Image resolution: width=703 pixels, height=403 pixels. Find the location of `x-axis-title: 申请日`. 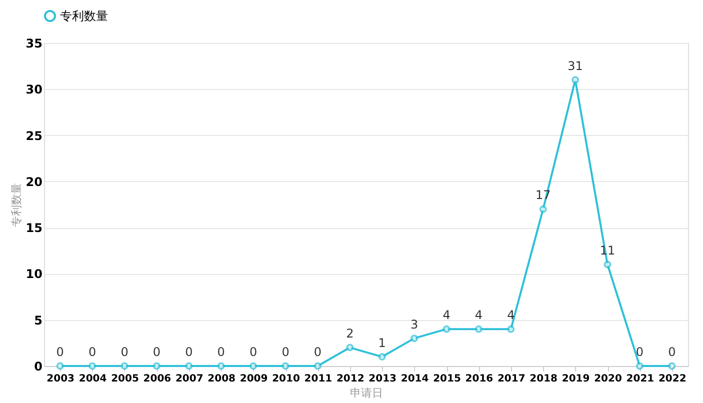

x-axis-title: 申请日 is located at coordinates (366, 393).